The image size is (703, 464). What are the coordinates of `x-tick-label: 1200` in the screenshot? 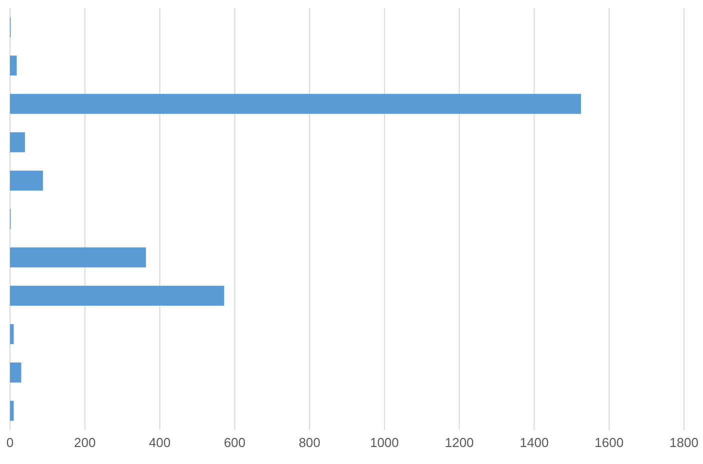 It's located at (459, 442).